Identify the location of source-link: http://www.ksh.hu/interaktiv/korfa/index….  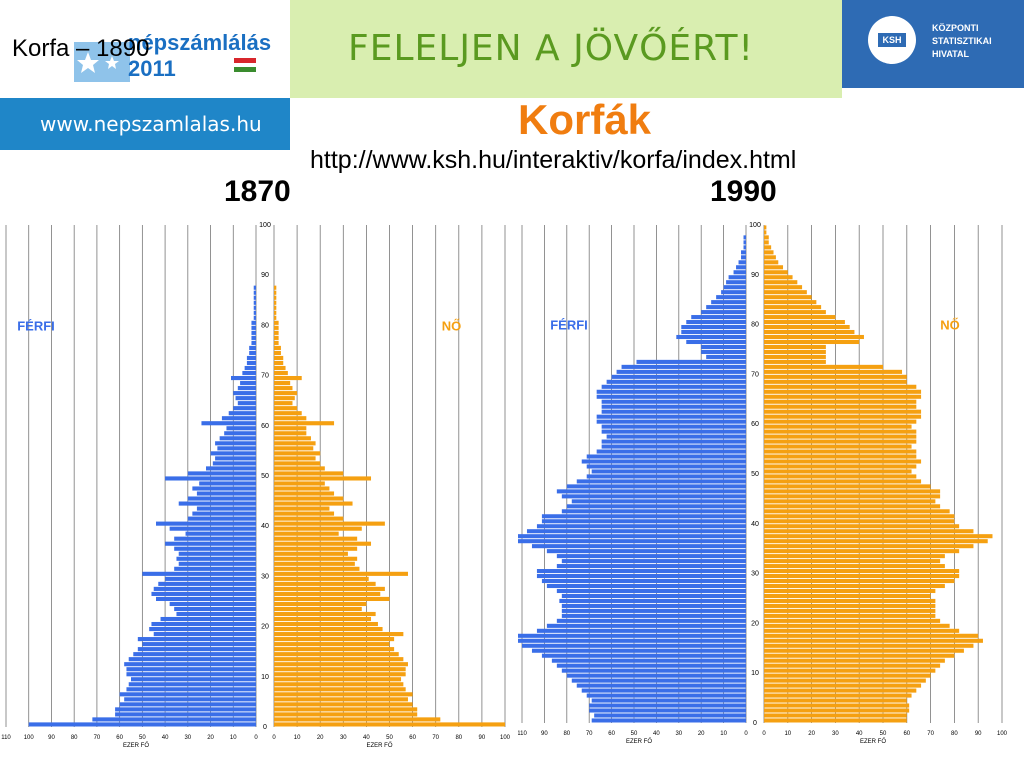
(553, 160).